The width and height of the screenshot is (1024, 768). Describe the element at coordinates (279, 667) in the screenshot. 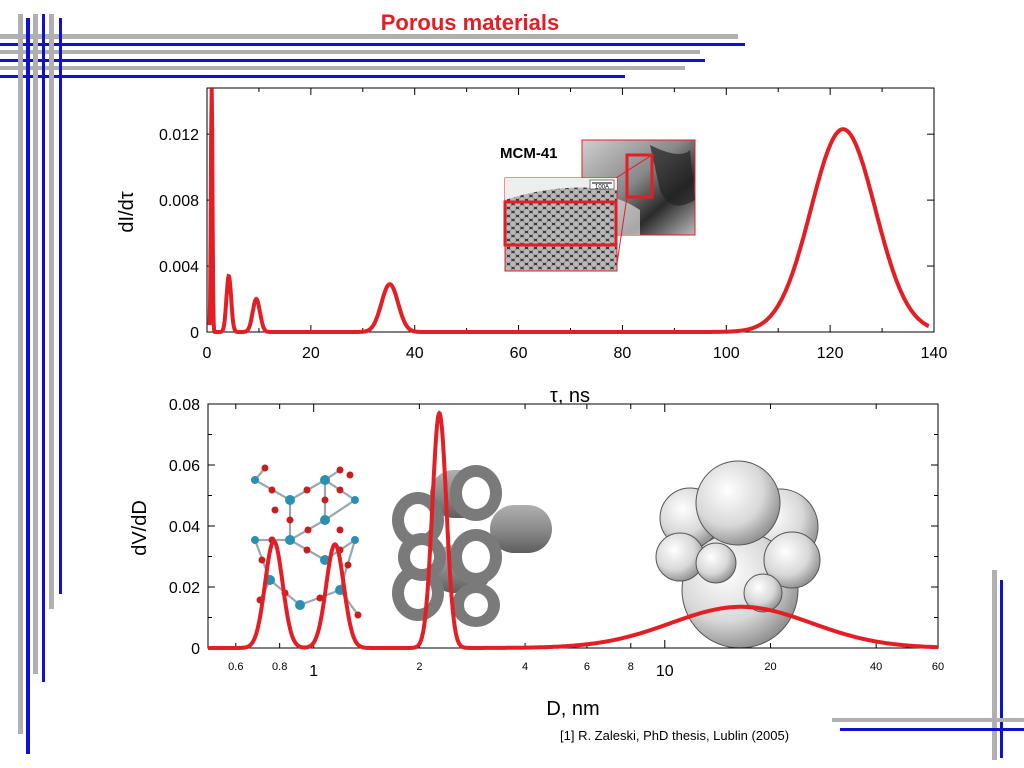

I see `x-tick-label: 0.8` at that location.